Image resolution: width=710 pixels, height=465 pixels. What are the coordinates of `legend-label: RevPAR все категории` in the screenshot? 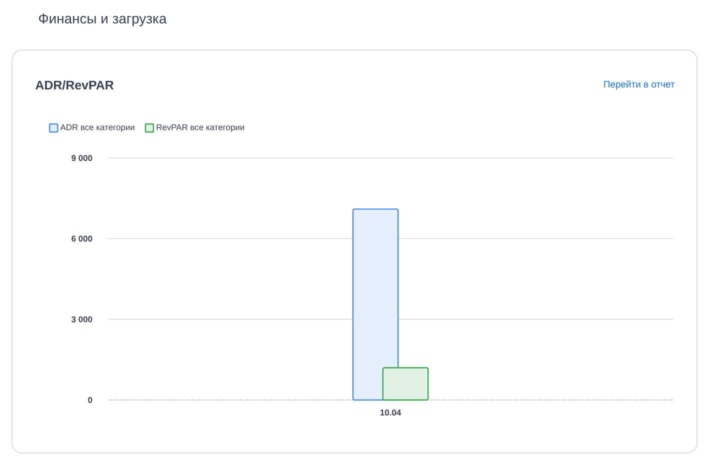 It's located at (200, 128).